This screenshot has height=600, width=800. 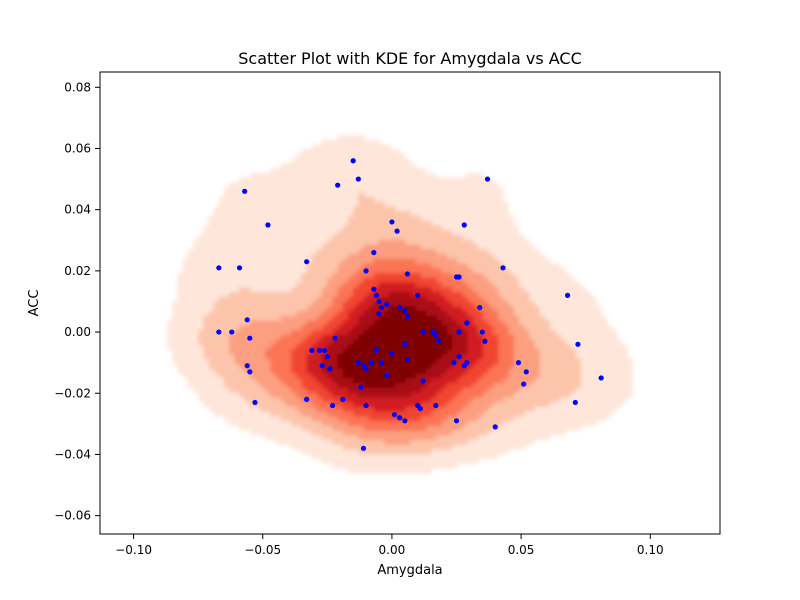 I want to click on x-axis-label: Amygdala, so click(x=409, y=570).